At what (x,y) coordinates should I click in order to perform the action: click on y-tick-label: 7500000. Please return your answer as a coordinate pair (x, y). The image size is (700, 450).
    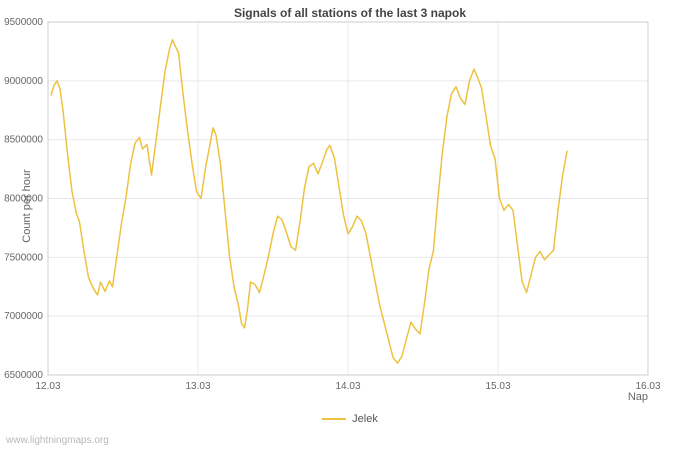
    Looking at the image, I should click on (23, 257).